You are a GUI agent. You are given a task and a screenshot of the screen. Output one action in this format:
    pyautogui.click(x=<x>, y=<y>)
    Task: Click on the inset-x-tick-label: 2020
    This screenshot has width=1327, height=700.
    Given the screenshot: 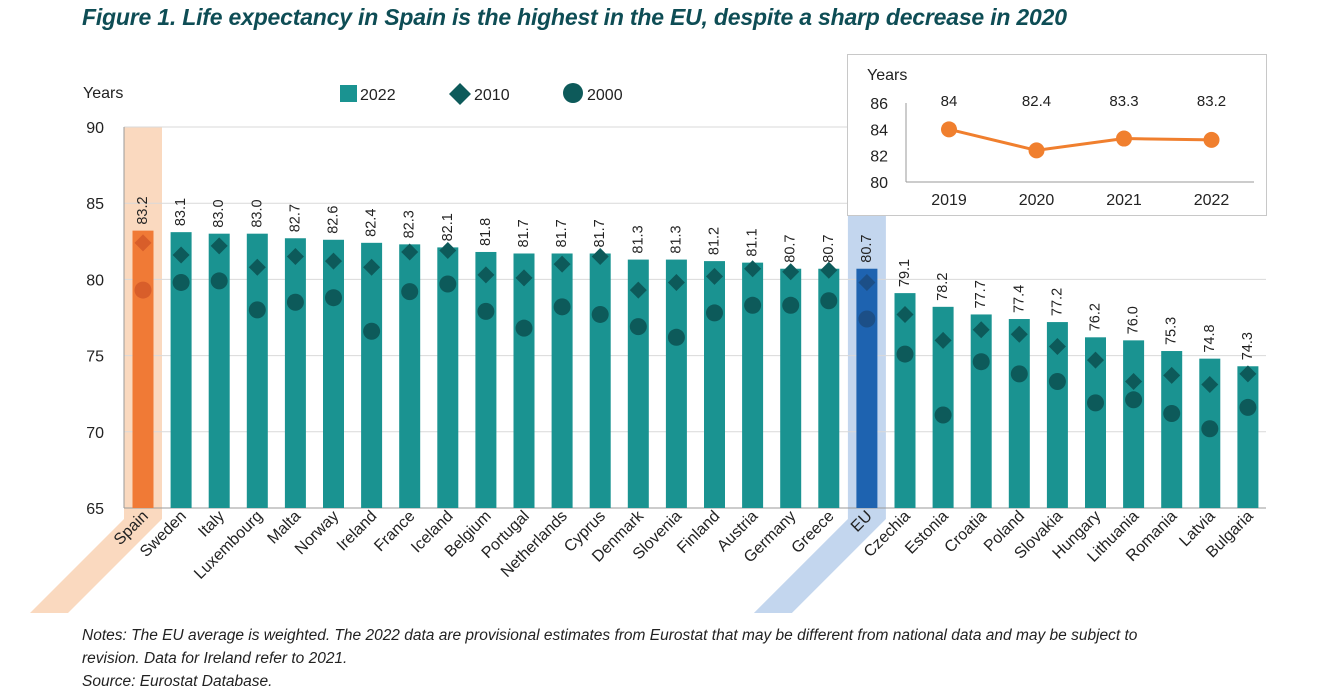 What is the action you would take?
    pyautogui.click(x=1037, y=200)
    